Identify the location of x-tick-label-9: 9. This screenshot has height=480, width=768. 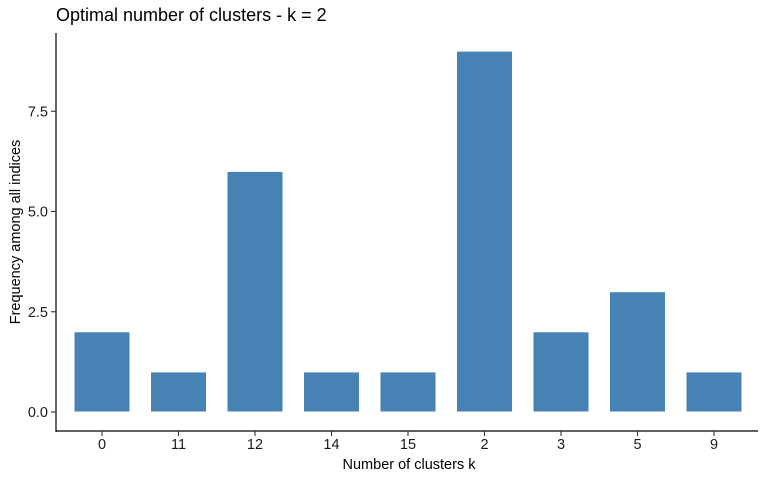
(714, 445).